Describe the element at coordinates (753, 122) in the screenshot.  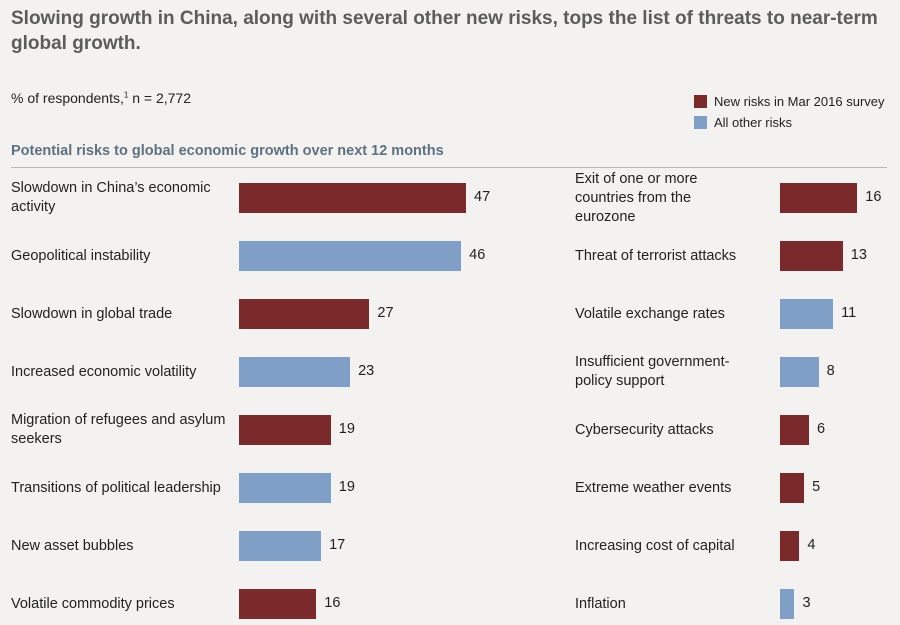
I see `legend-label: All other risks` at that location.